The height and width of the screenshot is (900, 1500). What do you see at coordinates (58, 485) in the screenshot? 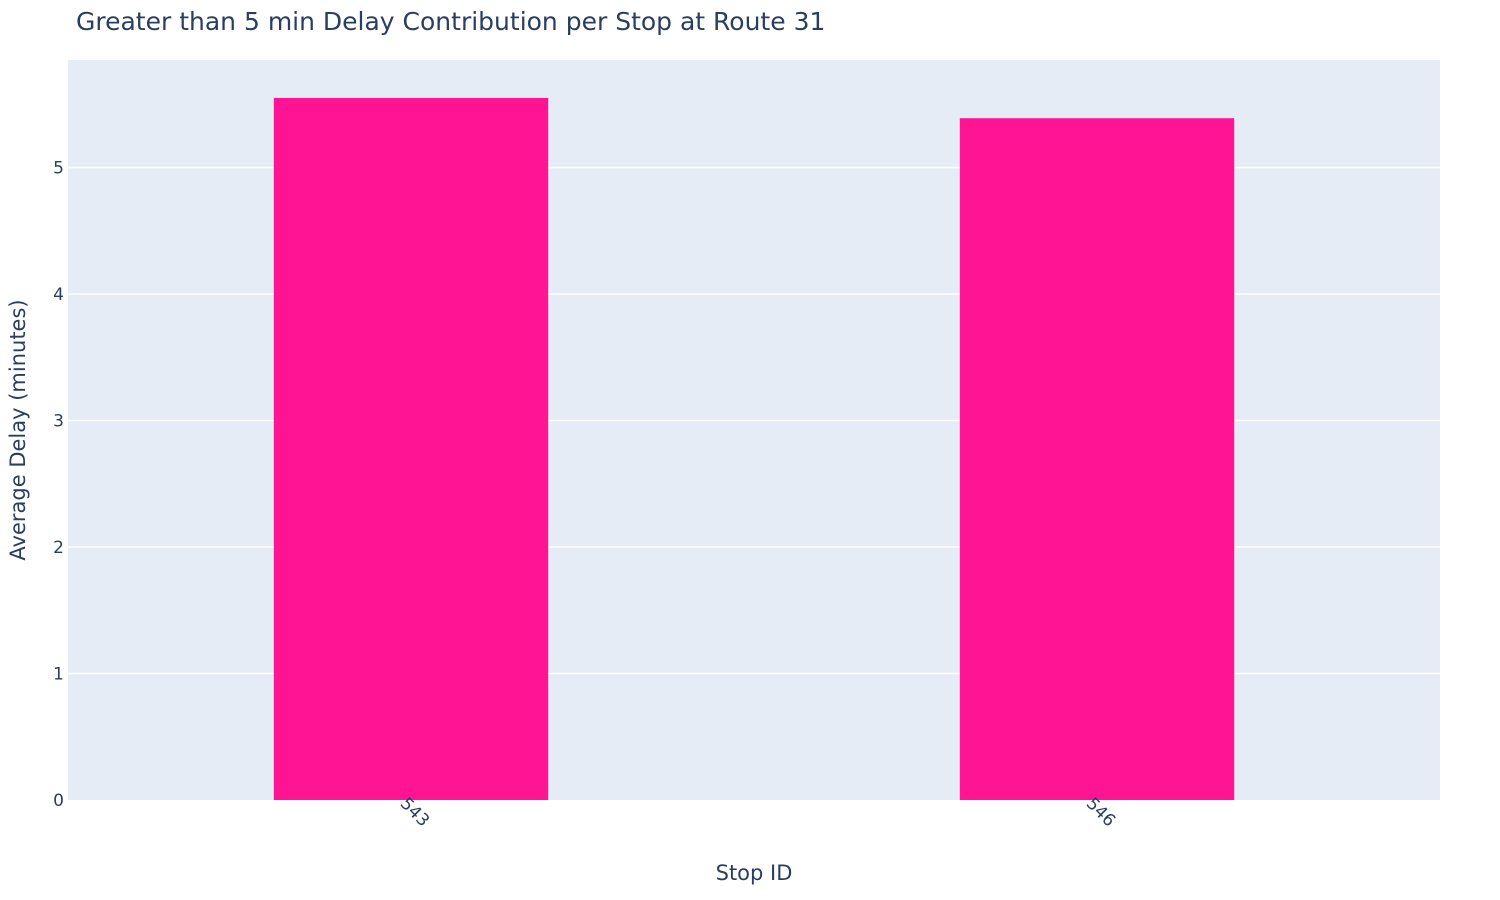
I see `y-tick-labels: 0 1 2 3 4 5` at bounding box center [58, 485].